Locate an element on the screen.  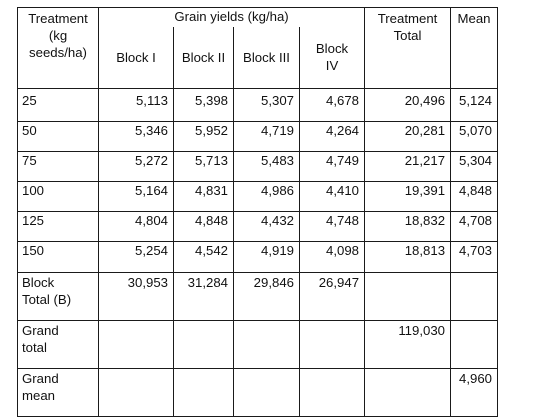
cell-block-4: 4,410 is located at coordinates (332, 196).